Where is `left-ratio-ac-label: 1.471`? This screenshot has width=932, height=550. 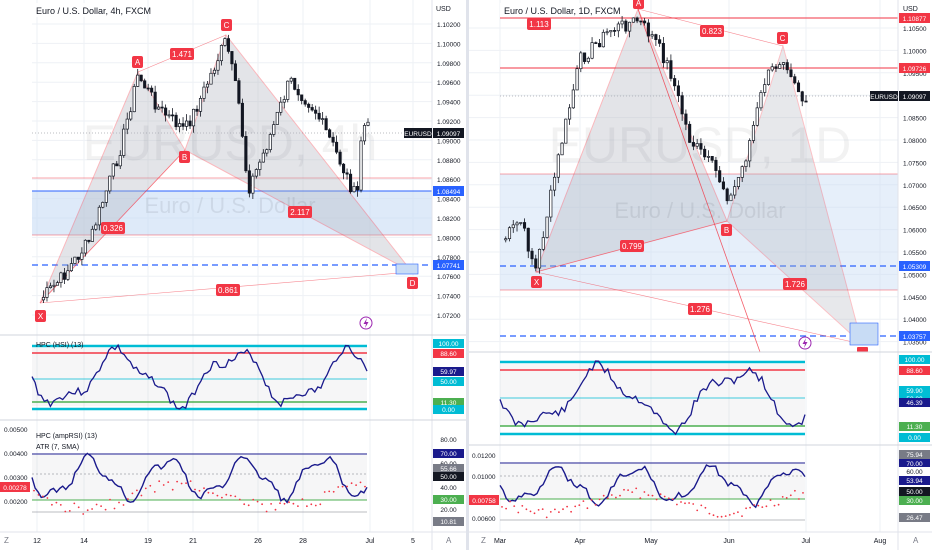
left-ratio-ac-label: 1.471 is located at coordinates (182, 54).